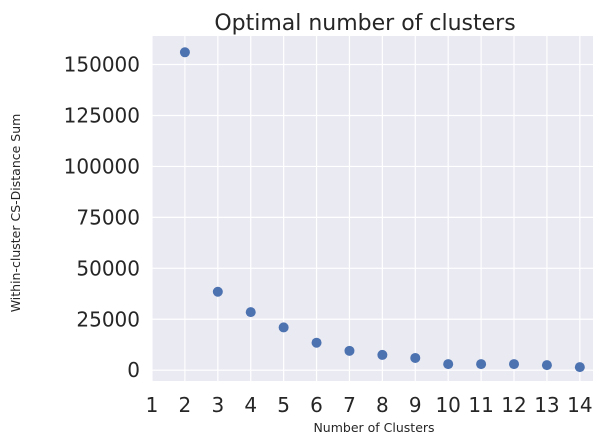 Image resolution: width=606 pixels, height=446 pixels. Describe the element at coordinates (415, 405) in the screenshot. I see `x-tick-label: 9` at that location.